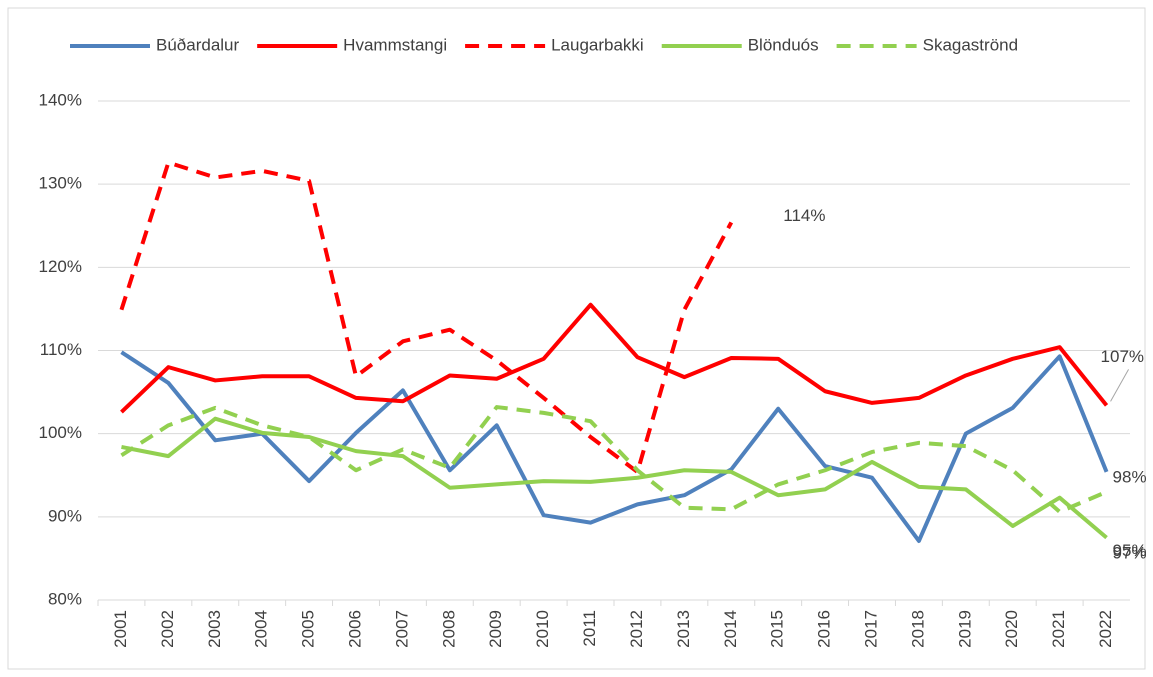 Image resolution: width=1153 pixels, height=677 pixels. What do you see at coordinates (783, 44) in the screenshot?
I see `legend-label: Blönduós` at bounding box center [783, 44].